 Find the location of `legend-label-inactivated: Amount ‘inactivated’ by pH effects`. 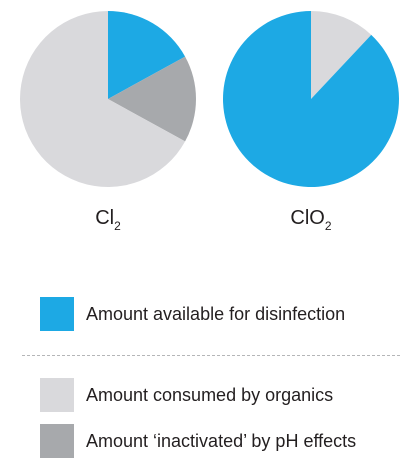

legend-label-inactivated: Amount ‘inactivated’ by pH effects is located at coordinates (221, 440).